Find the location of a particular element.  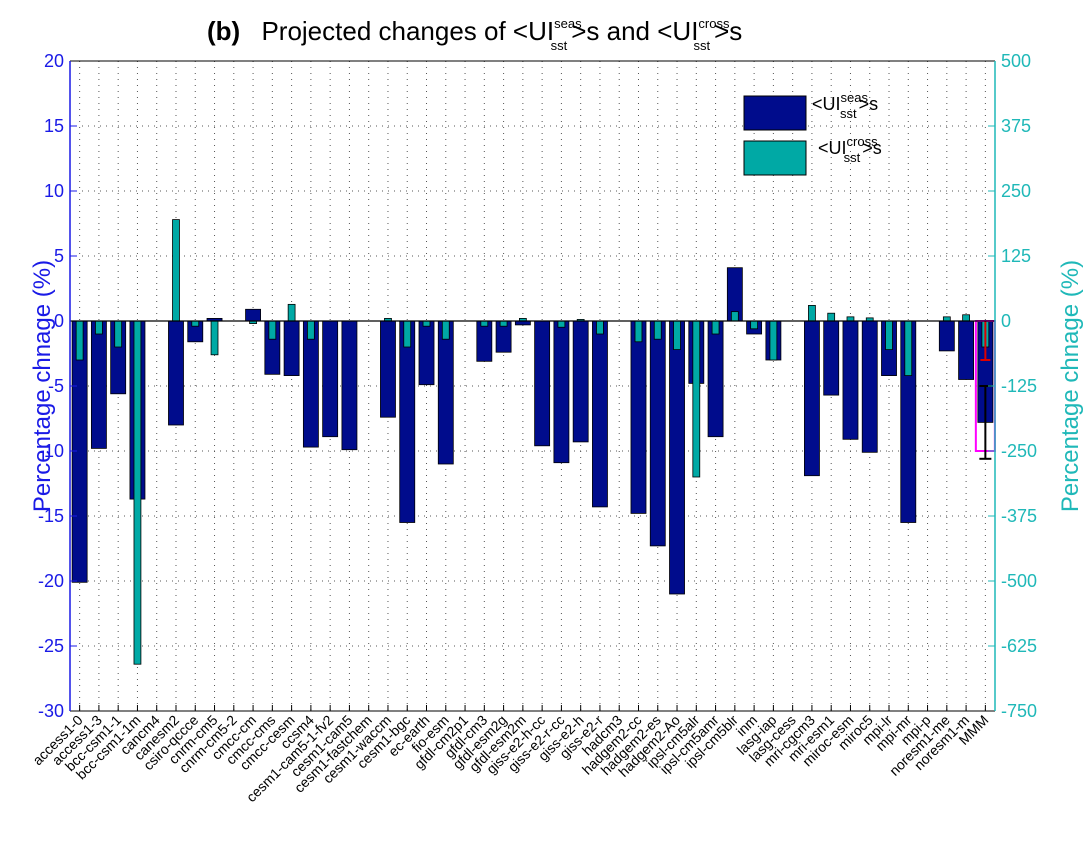

y-tick-label-right: 0 is located at coordinates (1006, 321).